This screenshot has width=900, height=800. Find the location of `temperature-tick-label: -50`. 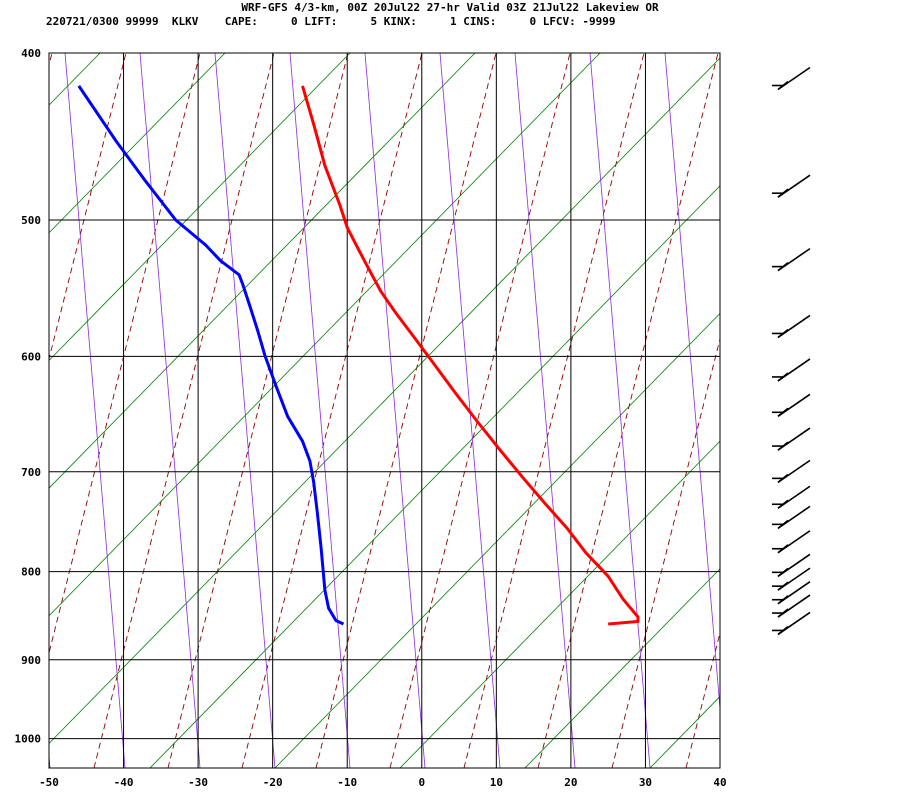

temperature-tick-label: -50 is located at coordinates (49, 782).